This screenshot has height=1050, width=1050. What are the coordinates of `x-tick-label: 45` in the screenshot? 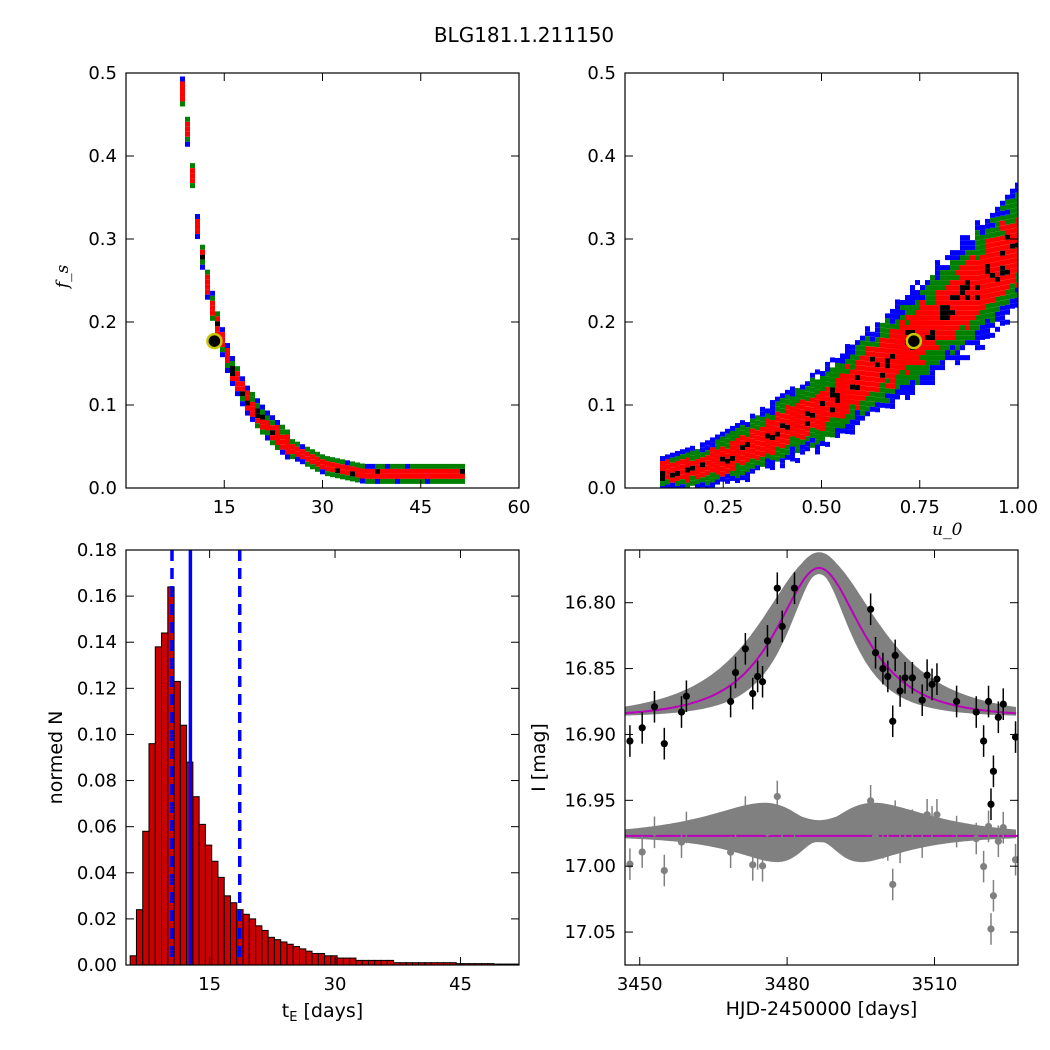 It's located at (460, 984).